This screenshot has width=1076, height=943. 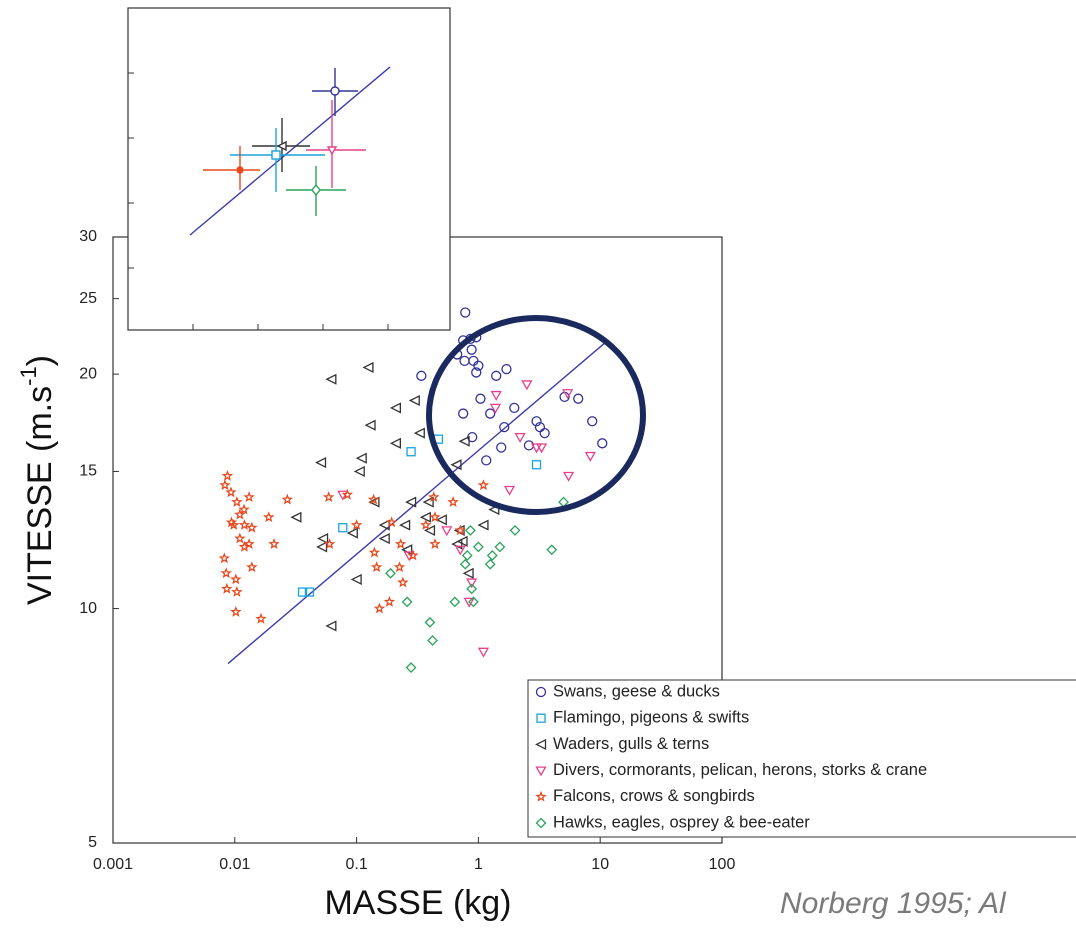 I want to click on legend-label: Hawks, eagles, osprey & bee-eater, so click(x=681, y=822).